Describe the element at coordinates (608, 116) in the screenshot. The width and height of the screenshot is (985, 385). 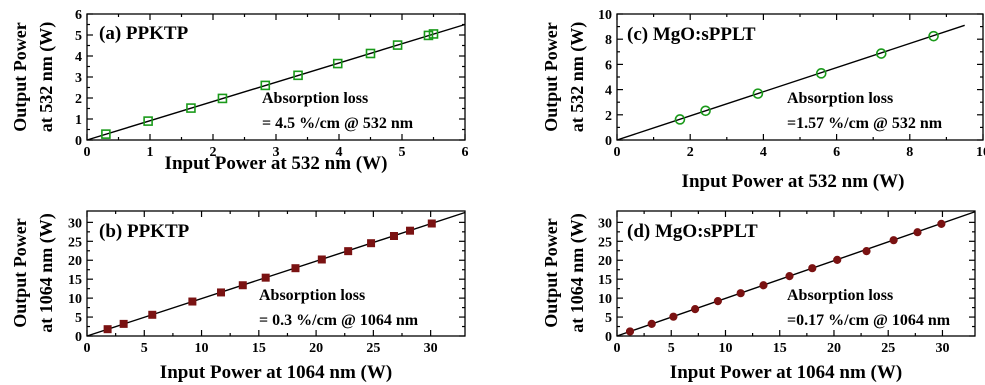
I see `y-tick-label: 2` at that location.